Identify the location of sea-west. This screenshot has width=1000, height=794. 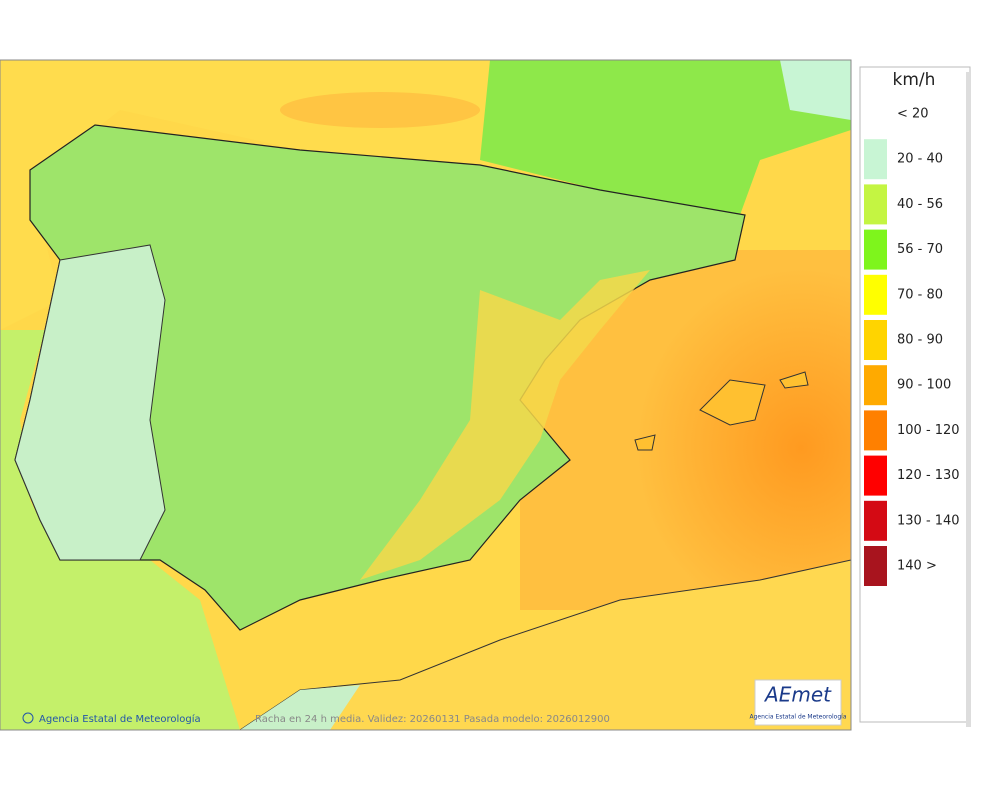
(120, 530).